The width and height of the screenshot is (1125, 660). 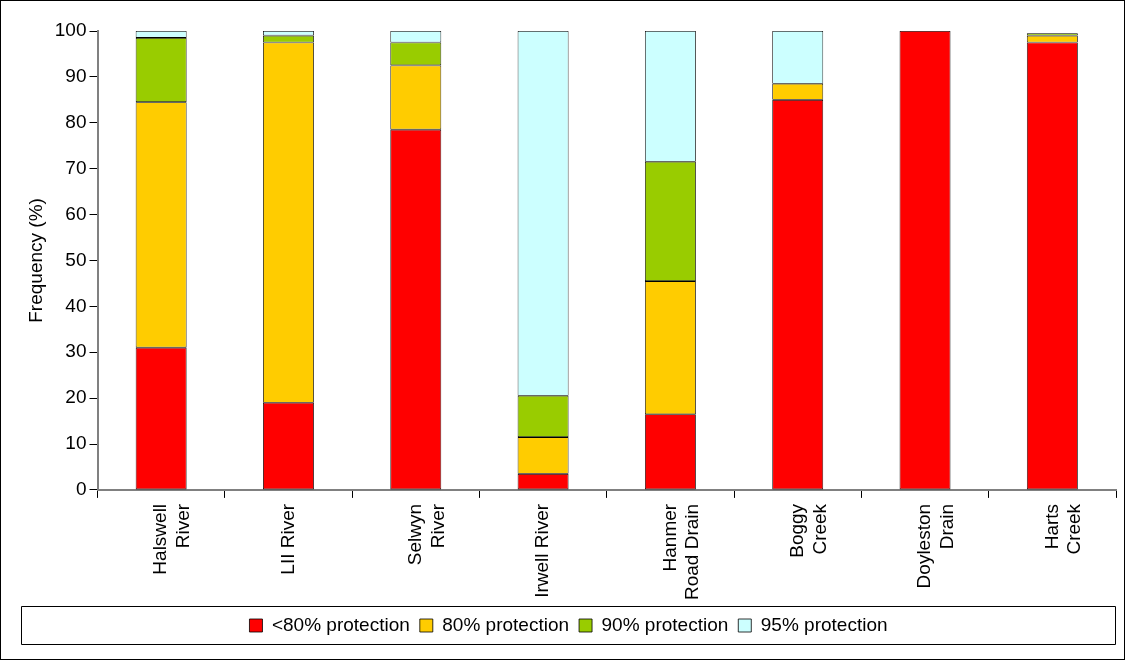 I want to click on legend-label: <80% protection, so click(x=340, y=624).